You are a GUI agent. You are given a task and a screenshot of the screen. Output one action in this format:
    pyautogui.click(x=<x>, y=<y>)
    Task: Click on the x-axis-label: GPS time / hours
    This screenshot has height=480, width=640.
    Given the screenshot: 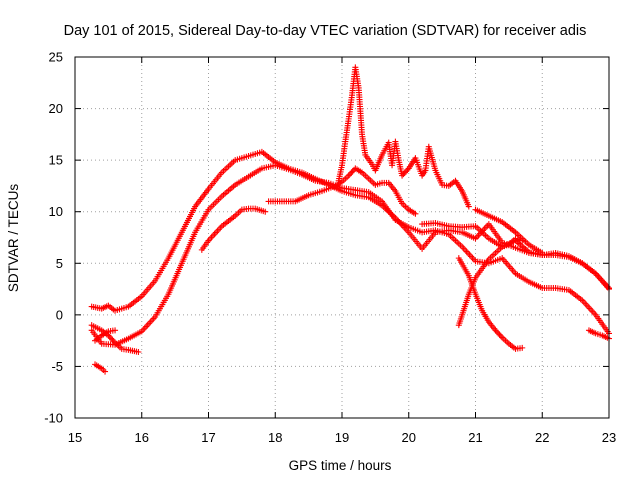 What is the action you would take?
    pyautogui.click(x=340, y=465)
    